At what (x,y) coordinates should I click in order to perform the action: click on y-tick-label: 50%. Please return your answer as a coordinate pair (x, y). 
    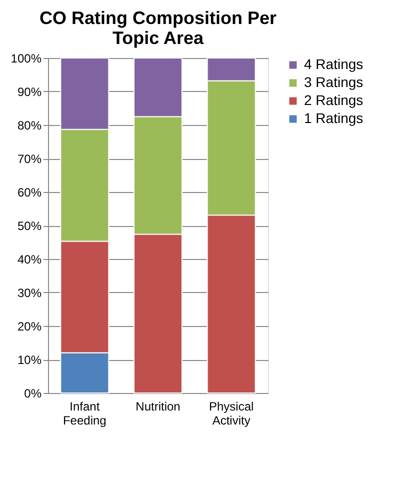
    Looking at the image, I should click on (29, 226).